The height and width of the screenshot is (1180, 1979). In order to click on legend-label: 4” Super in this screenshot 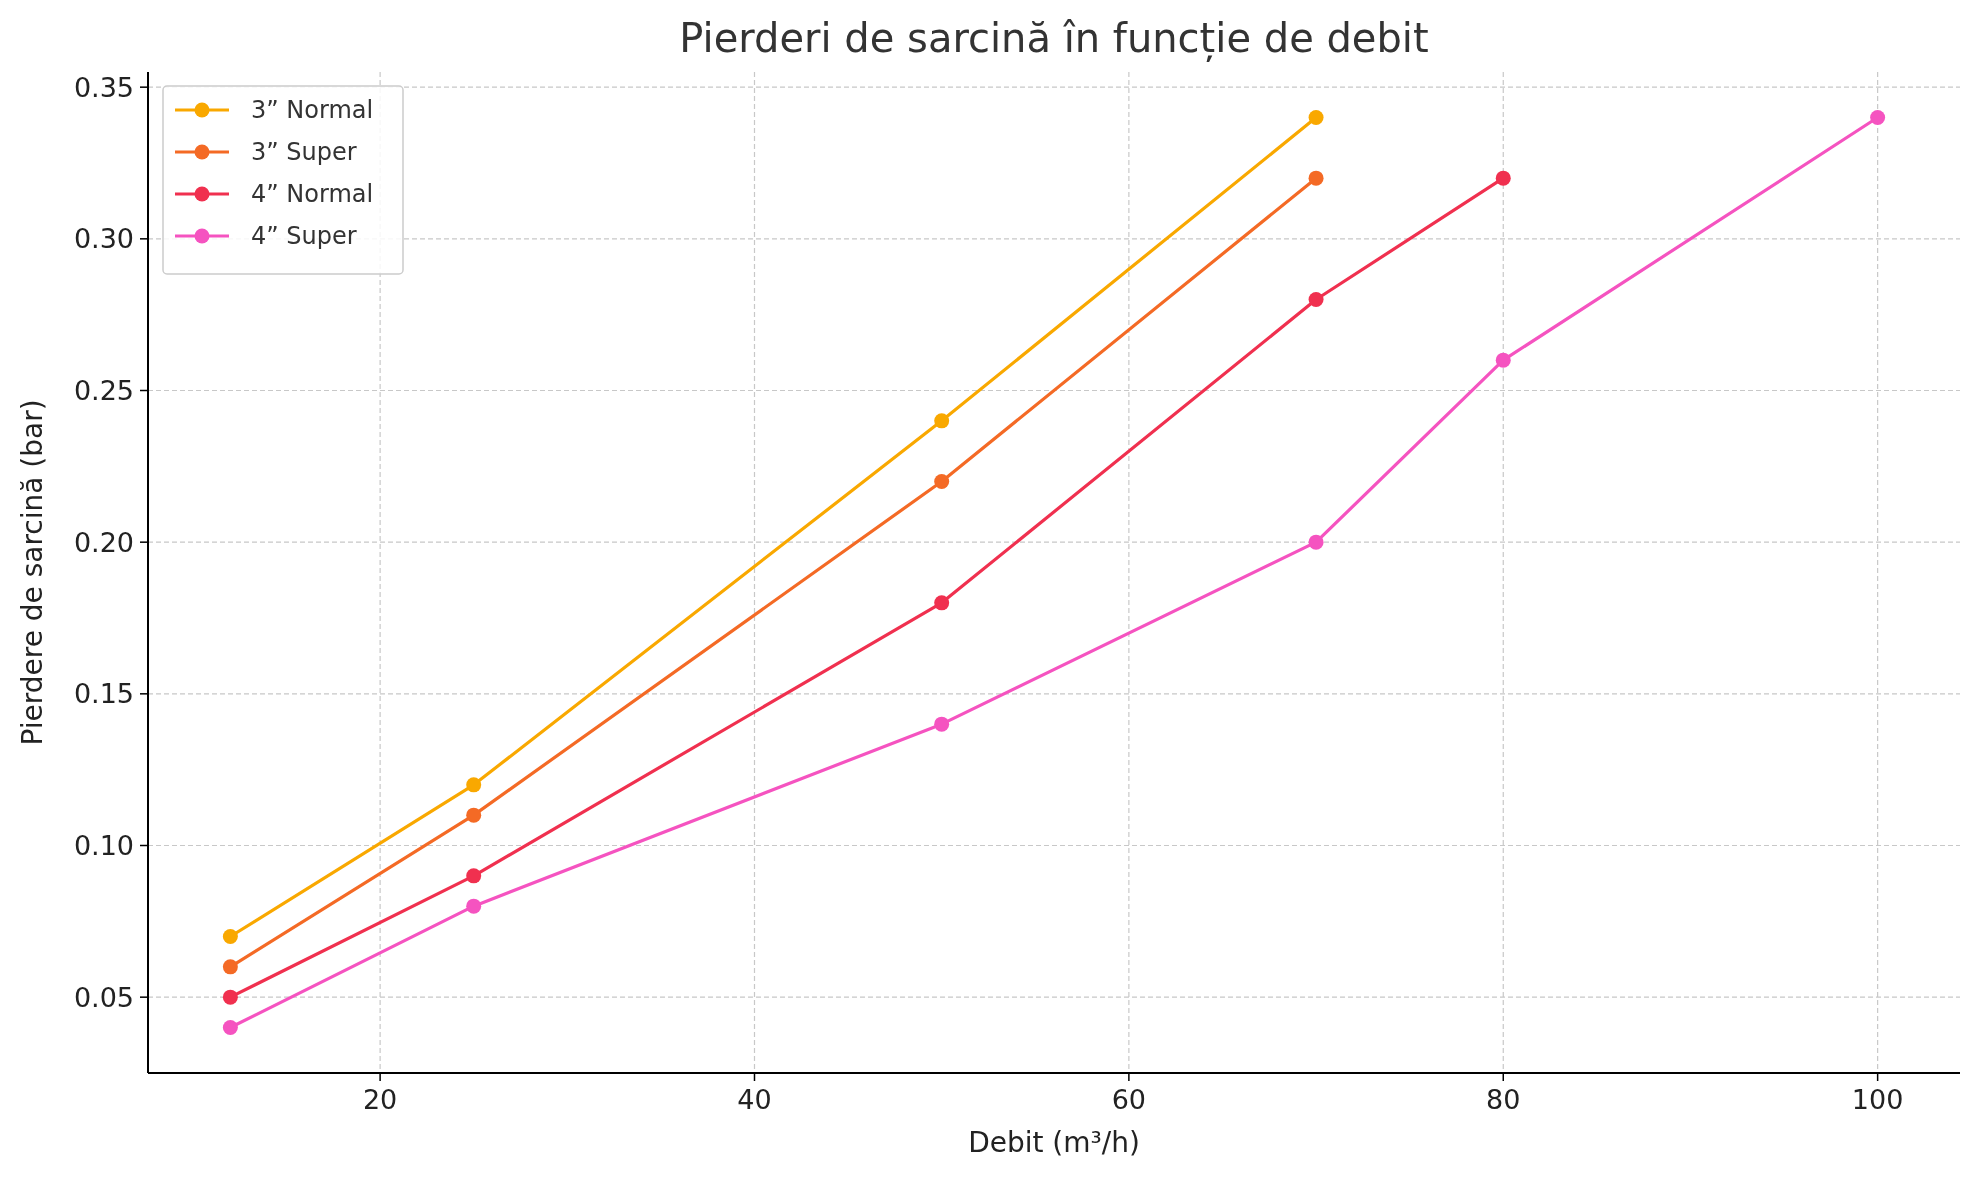, I will do `click(304, 236)`.